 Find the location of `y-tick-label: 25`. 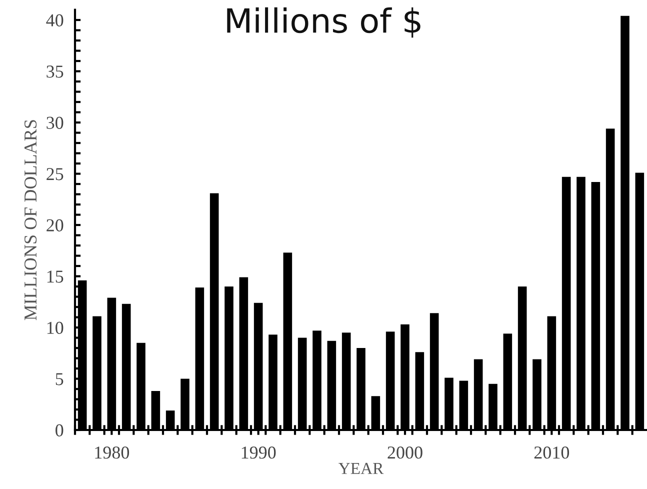

y-tick-label: 25 is located at coordinates (55, 174).